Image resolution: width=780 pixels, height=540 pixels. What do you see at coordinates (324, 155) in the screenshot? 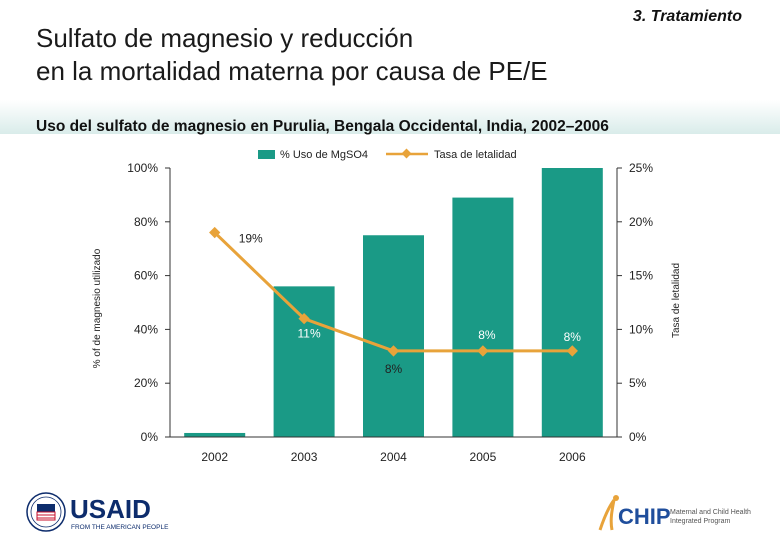
I see `legend-label-bar: % Uso de MgSO4` at bounding box center [324, 155].